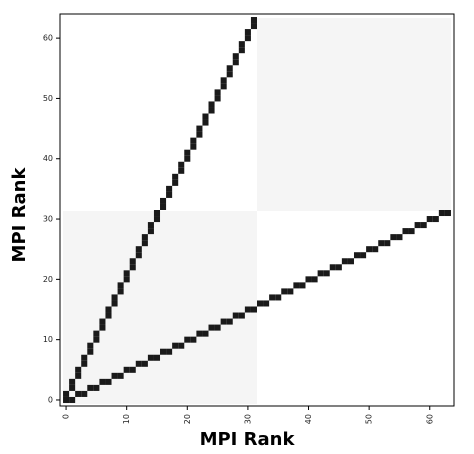  Describe the element at coordinates (247, 419) in the screenshot. I see `x-tick-label: 30` at that location.